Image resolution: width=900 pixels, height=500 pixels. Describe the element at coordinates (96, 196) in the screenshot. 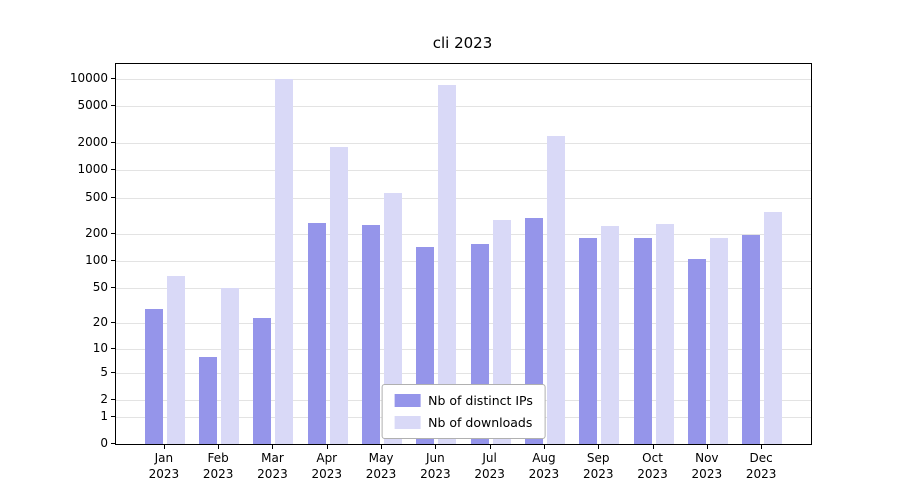

I see `y-tick-label: 500` at that location.